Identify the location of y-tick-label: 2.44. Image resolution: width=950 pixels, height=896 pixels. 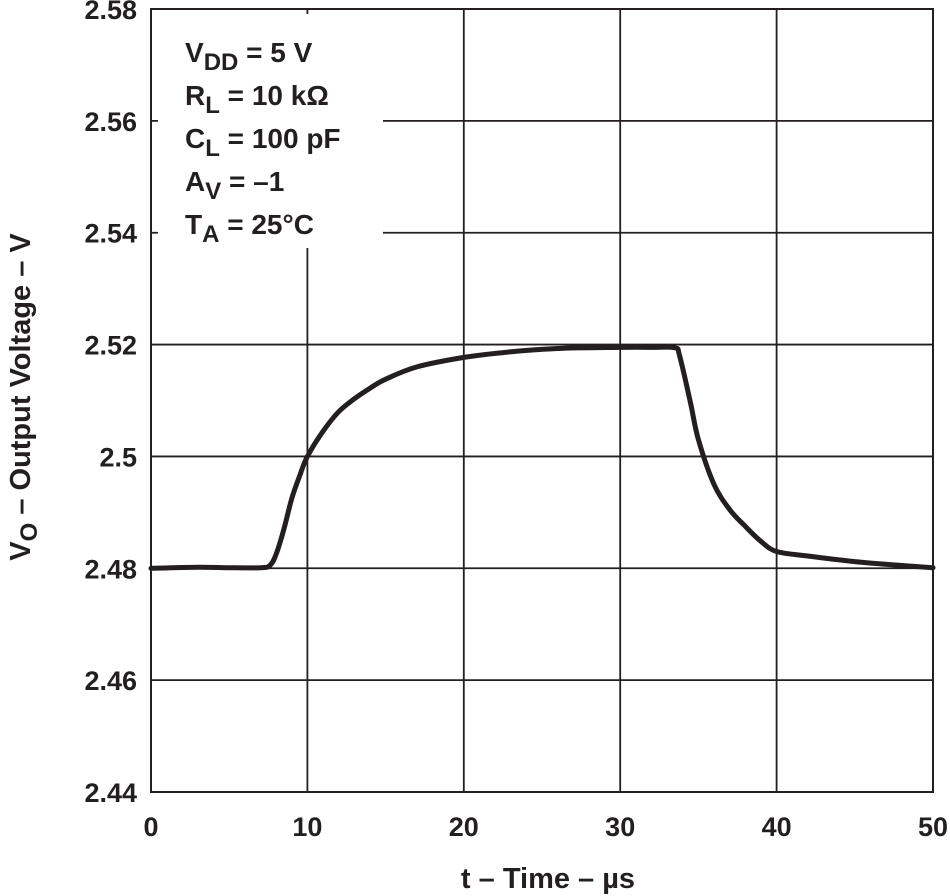
(110, 793).